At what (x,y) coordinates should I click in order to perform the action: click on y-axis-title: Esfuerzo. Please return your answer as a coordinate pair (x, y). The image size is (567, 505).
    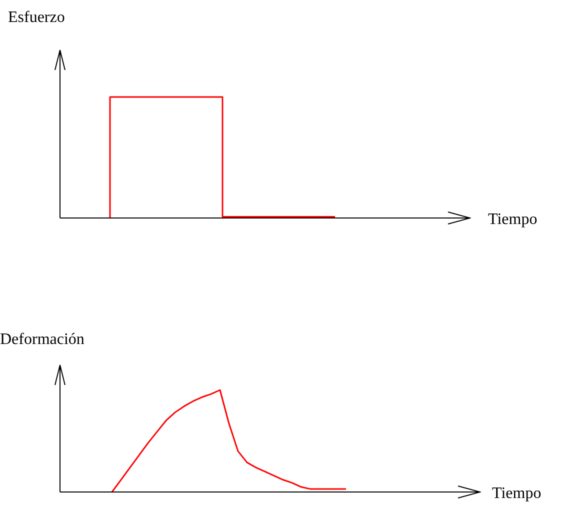
    Looking at the image, I should click on (36, 17).